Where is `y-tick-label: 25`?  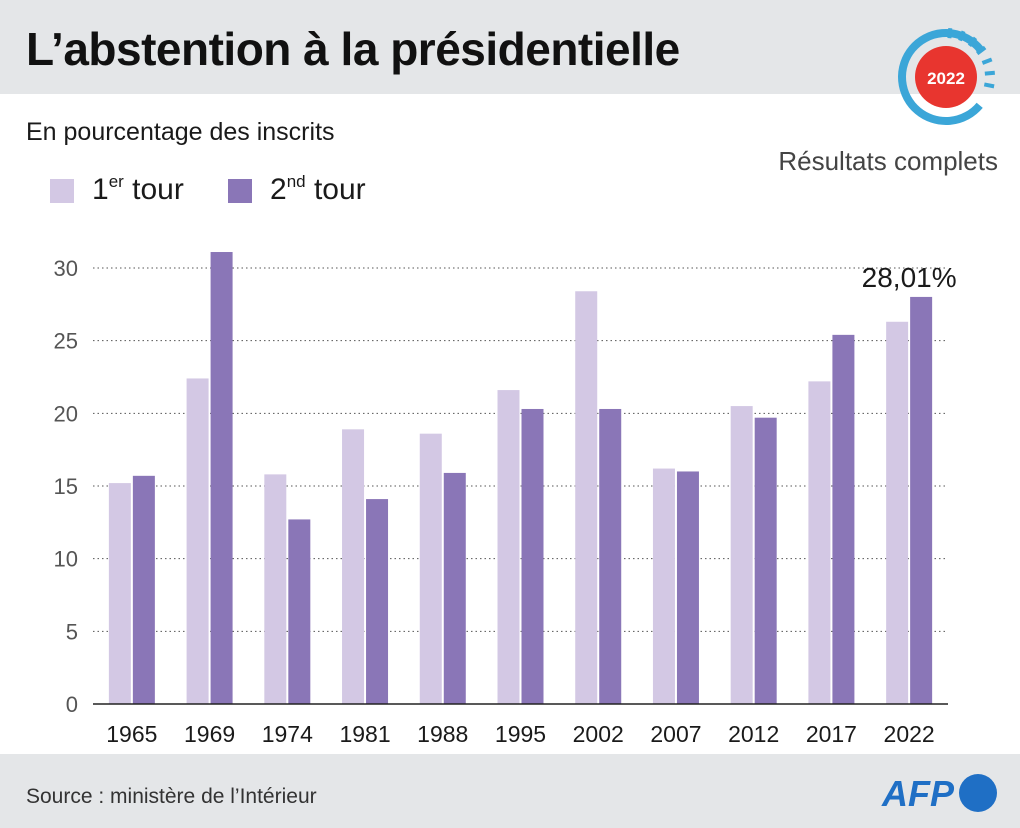 y-tick-label: 25 is located at coordinates (66, 341).